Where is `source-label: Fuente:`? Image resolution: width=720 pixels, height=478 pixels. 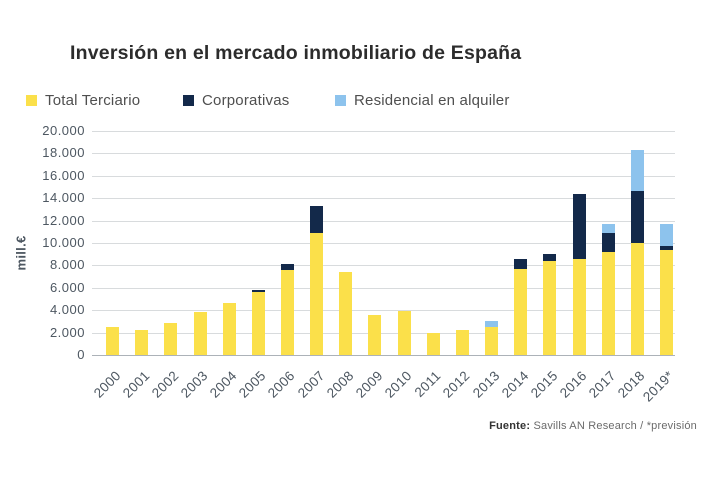
source-label: Fuente: is located at coordinates (510, 426).